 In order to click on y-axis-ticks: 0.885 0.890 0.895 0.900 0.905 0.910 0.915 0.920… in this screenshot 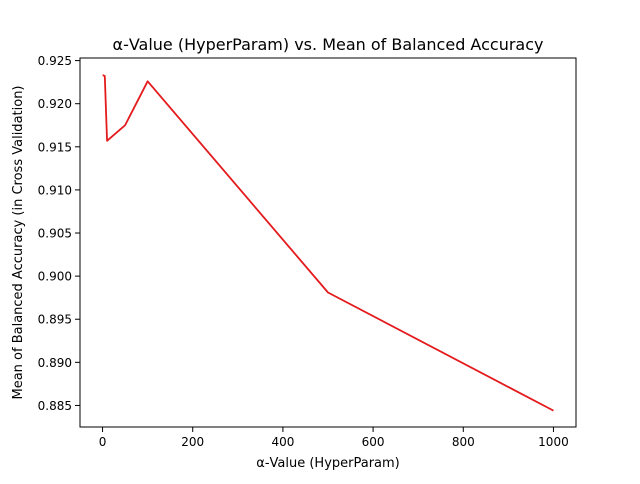, I will do `click(59, 233)`.